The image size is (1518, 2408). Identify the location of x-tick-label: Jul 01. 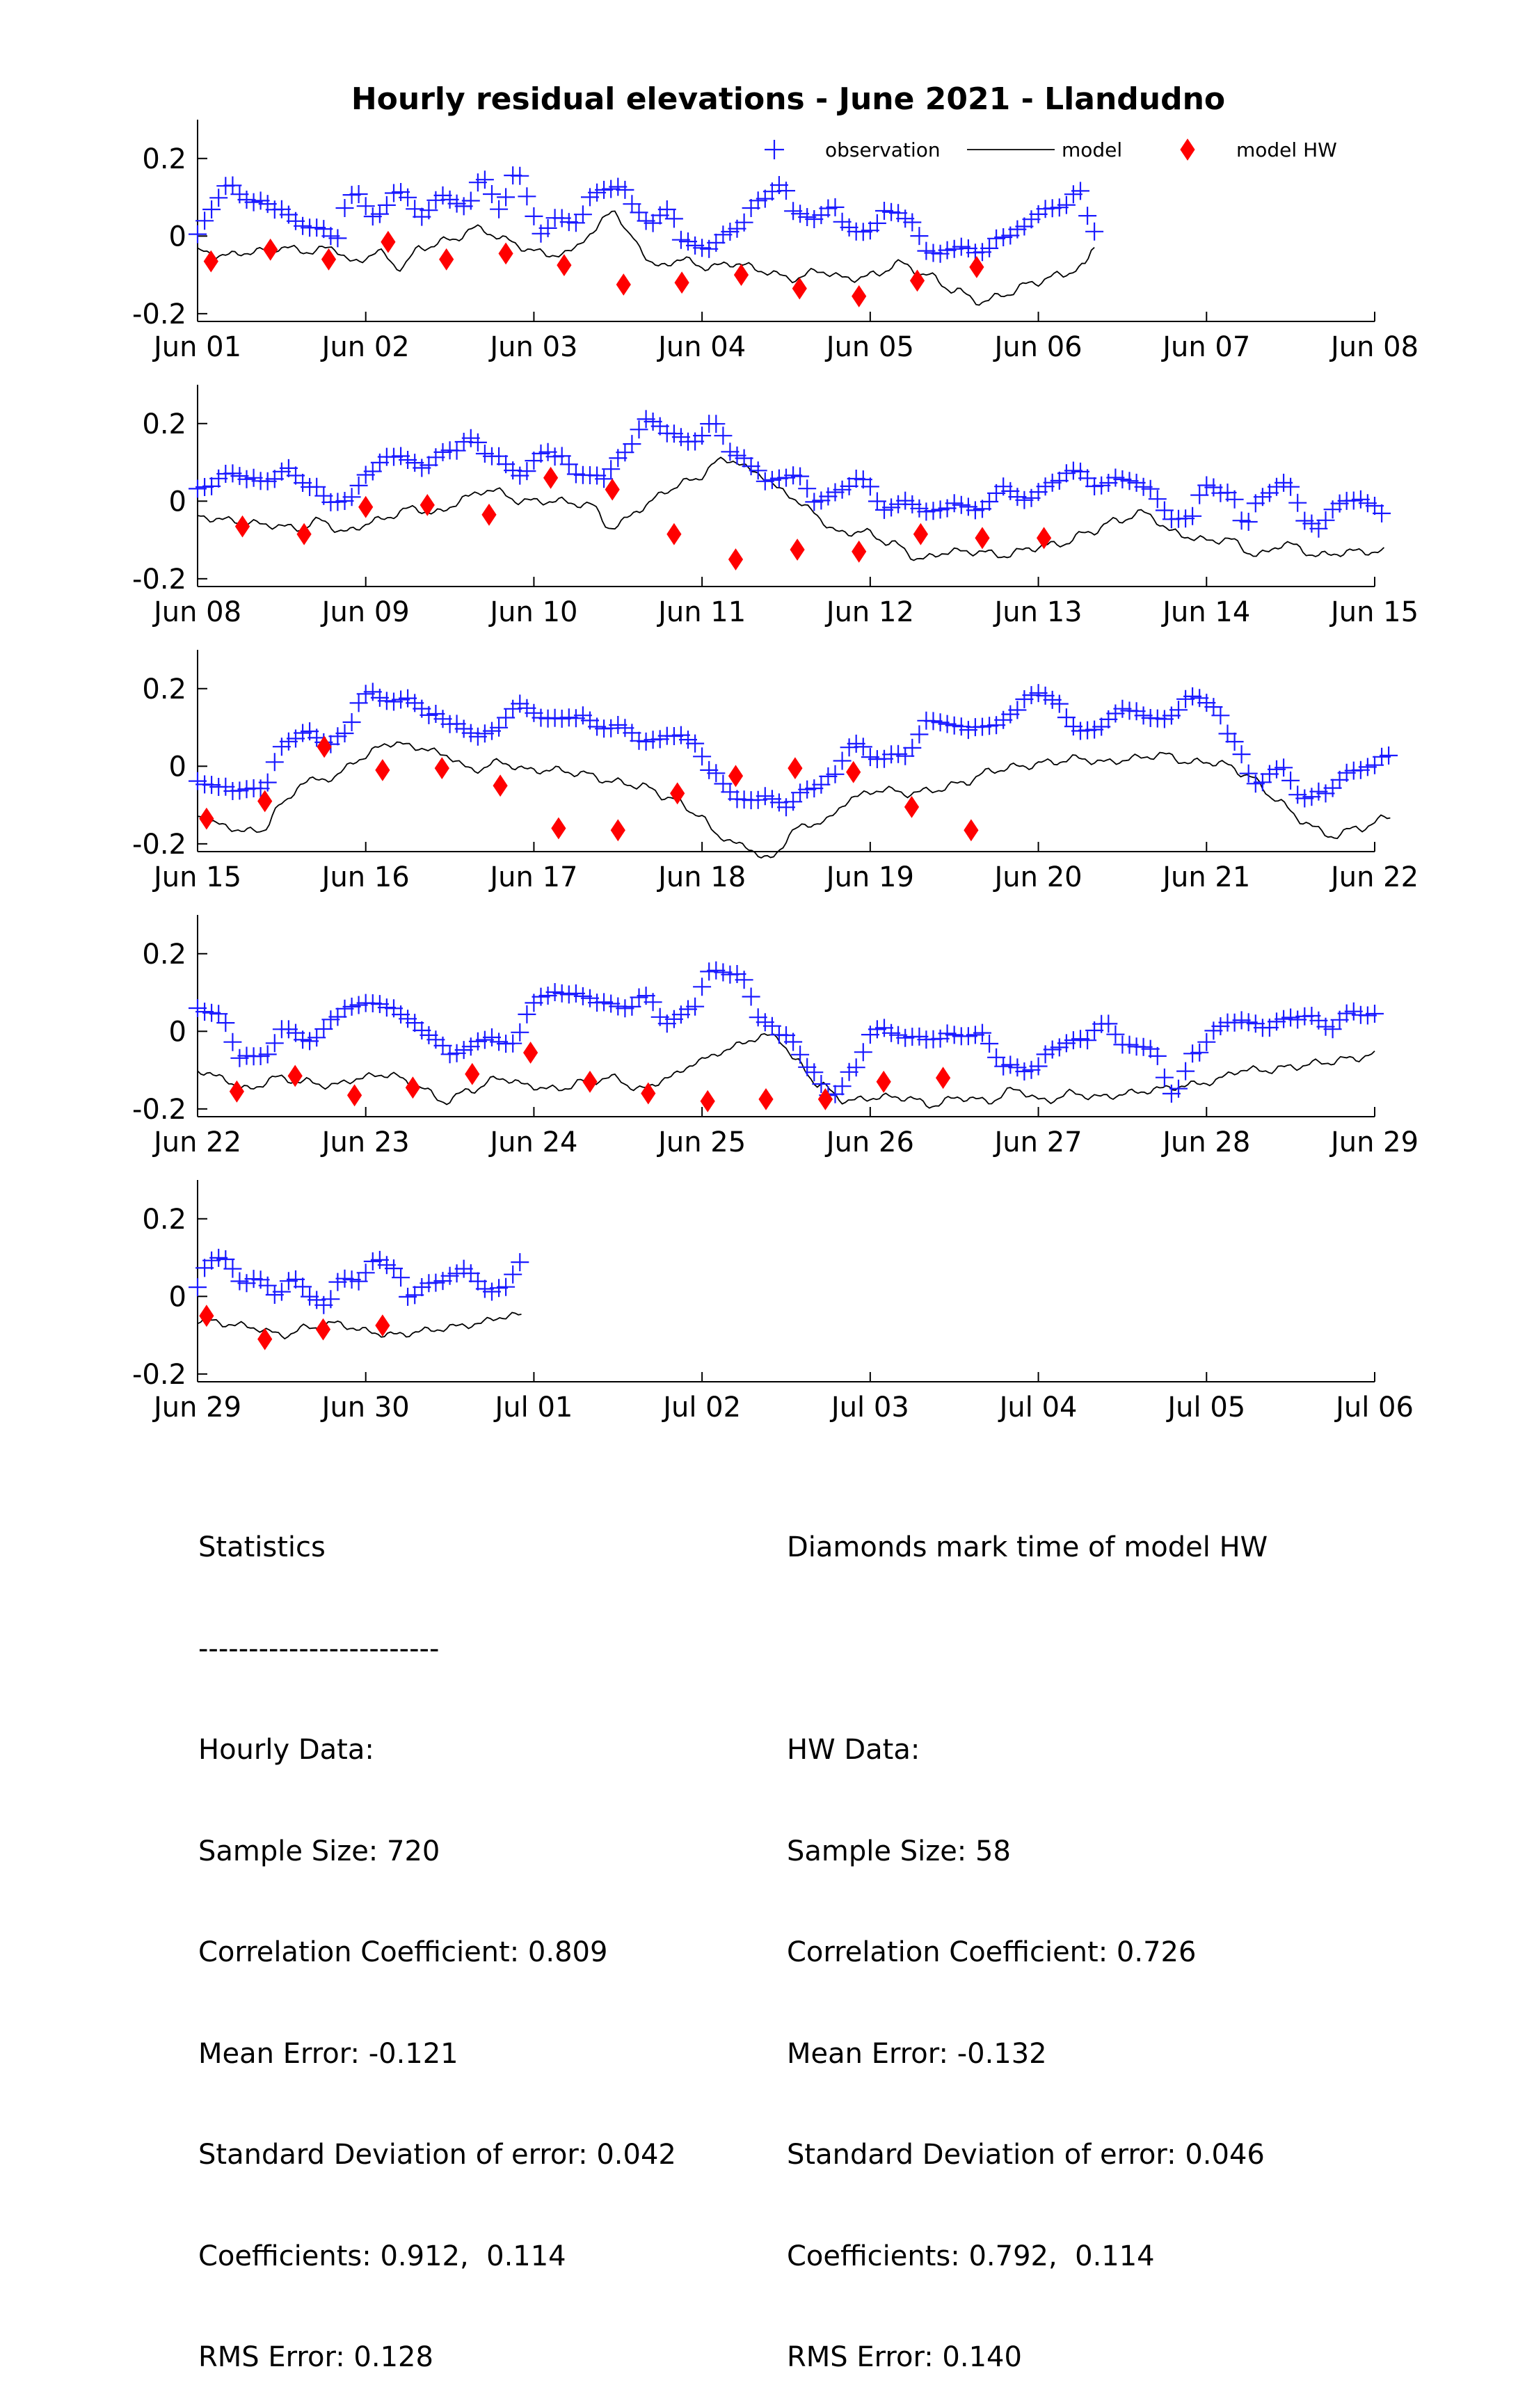
(533, 1408).